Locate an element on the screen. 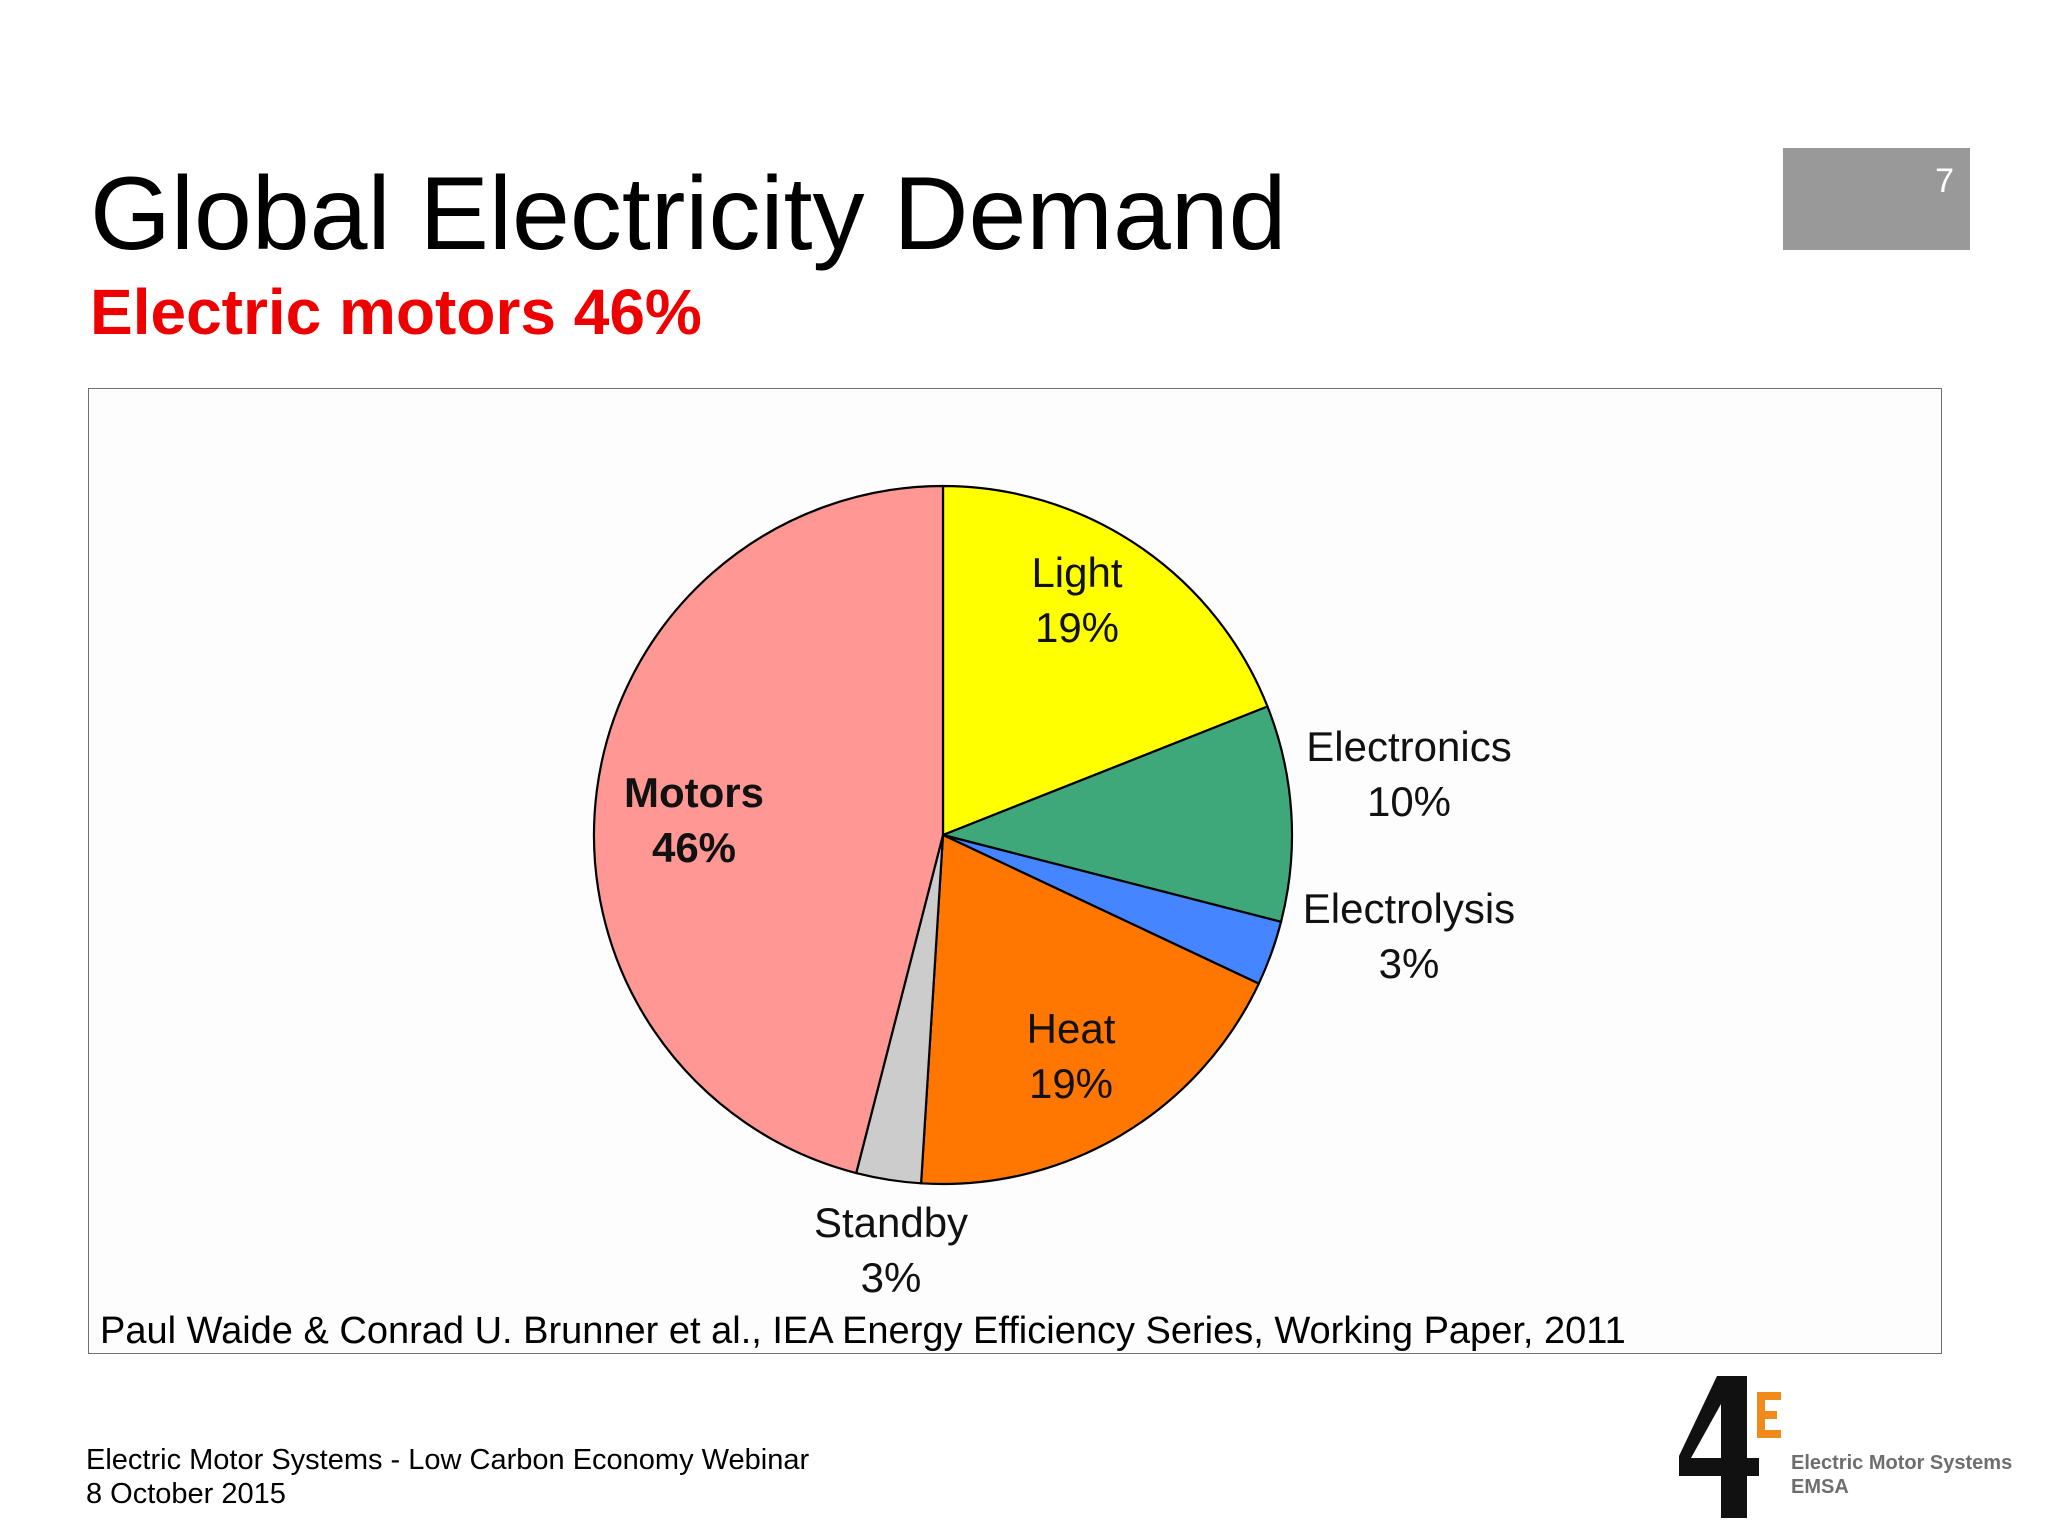  slice-label-motors: Motors 46% is located at coordinates (694, 820).